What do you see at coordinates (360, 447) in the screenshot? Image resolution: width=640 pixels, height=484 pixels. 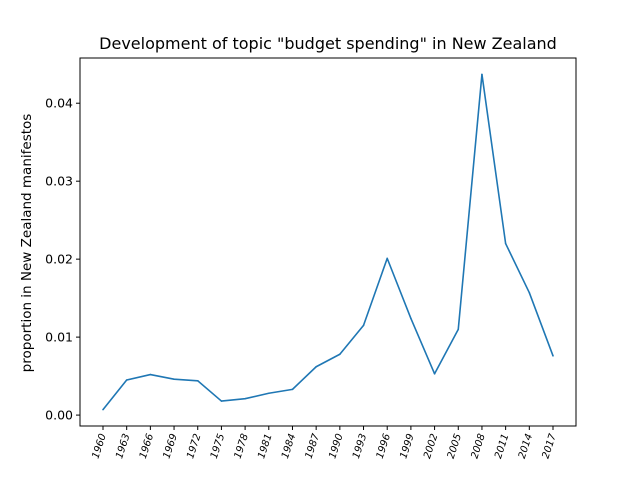 I see `x-tick-label: 1993` at bounding box center [360, 447].